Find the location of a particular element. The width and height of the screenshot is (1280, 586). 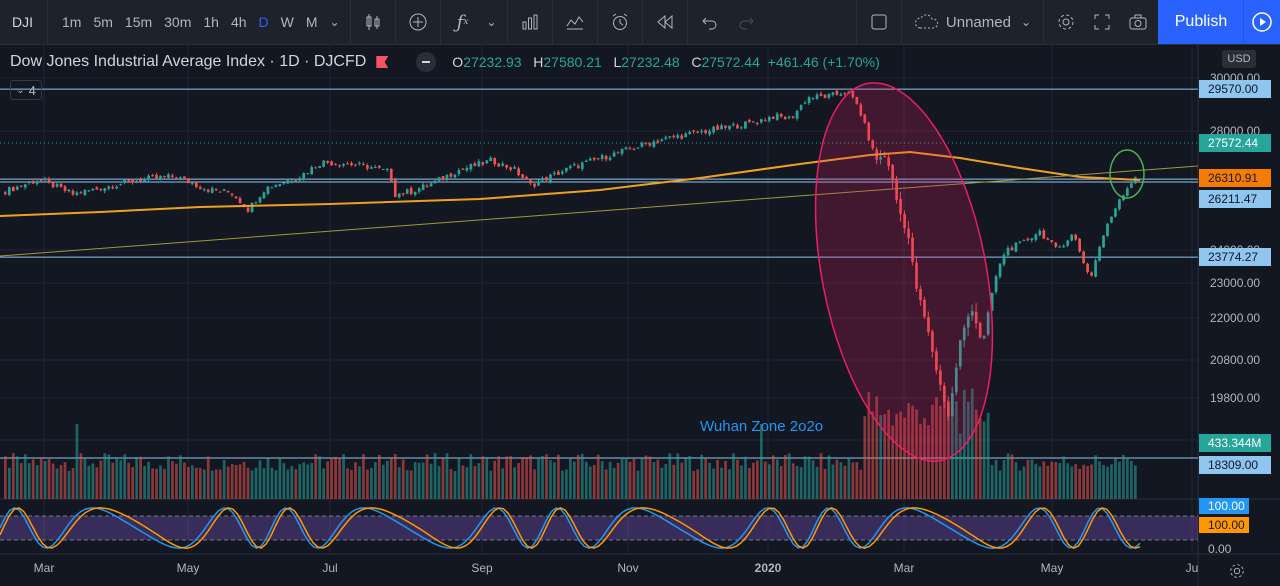

fullscreen-icon is located at coordinates (1102, 22).